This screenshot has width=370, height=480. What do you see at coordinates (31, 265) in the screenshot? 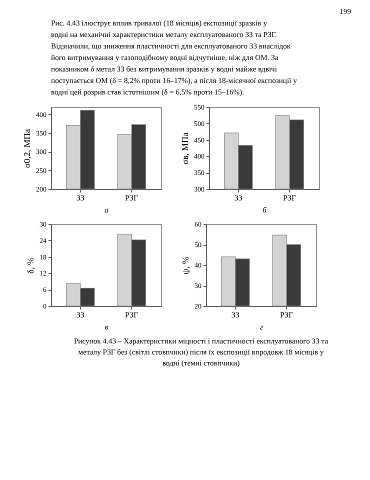
I see `y-axis-title: δ, %` at bounding box center [31, 265].